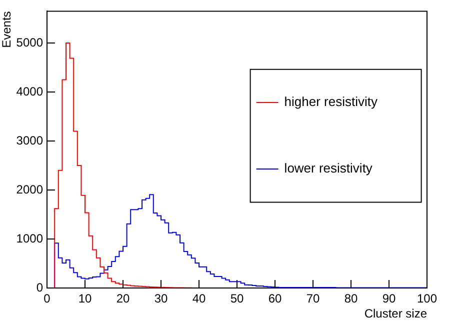  Describe the element at coordinates (237, 299) in the screenshot. I see `x-tick-label: 50` at that location.